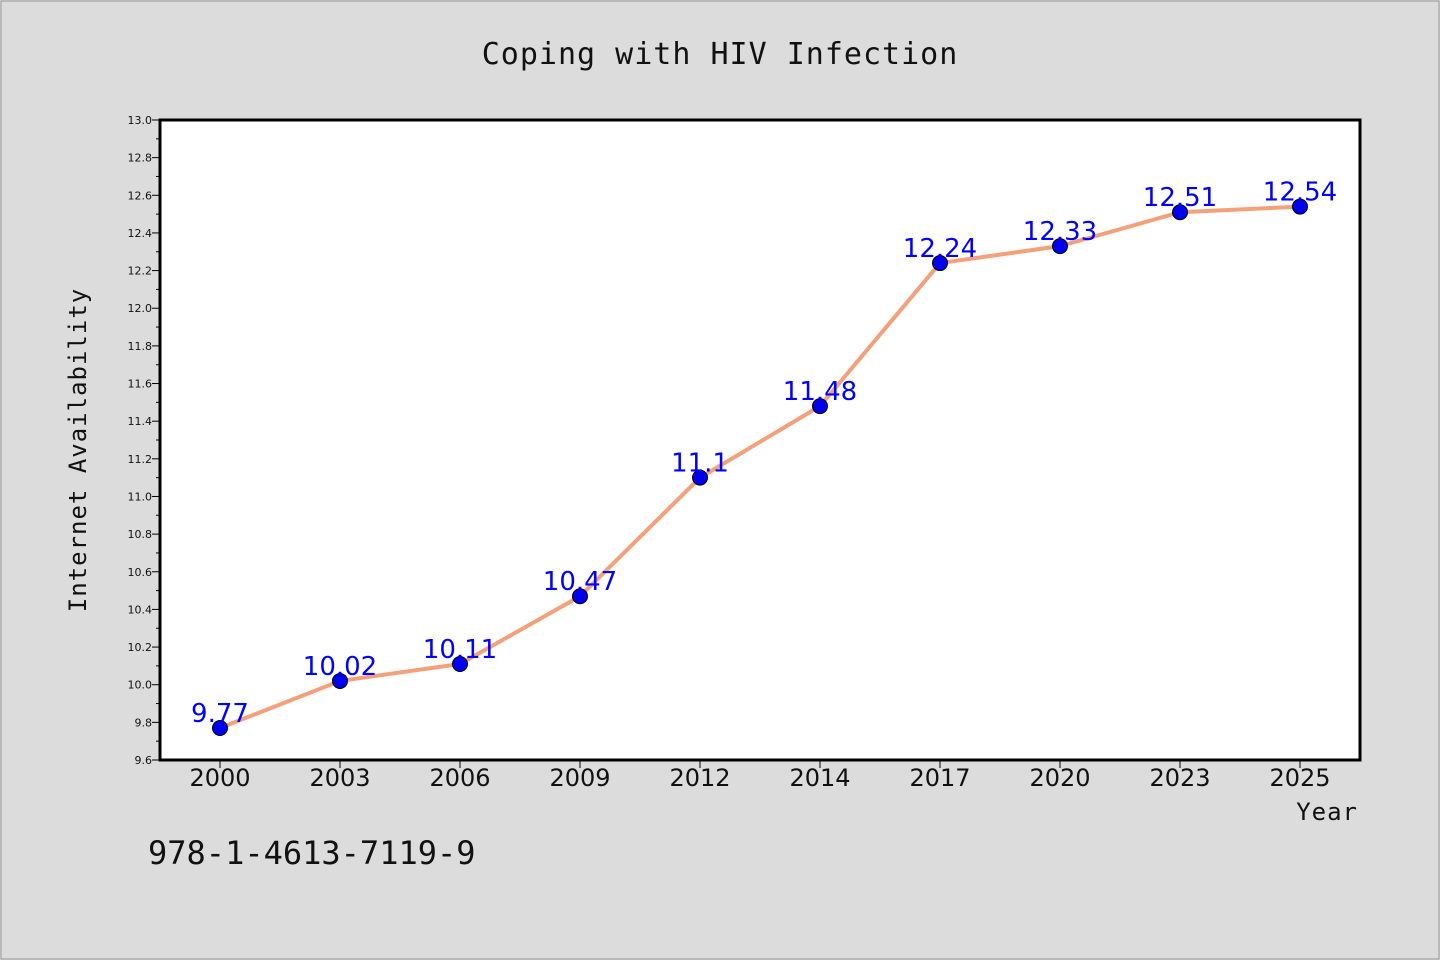  Describe the element at coordinates (1299, 778) in the screenshot. I see `x-tick-label: 2025` at that location.